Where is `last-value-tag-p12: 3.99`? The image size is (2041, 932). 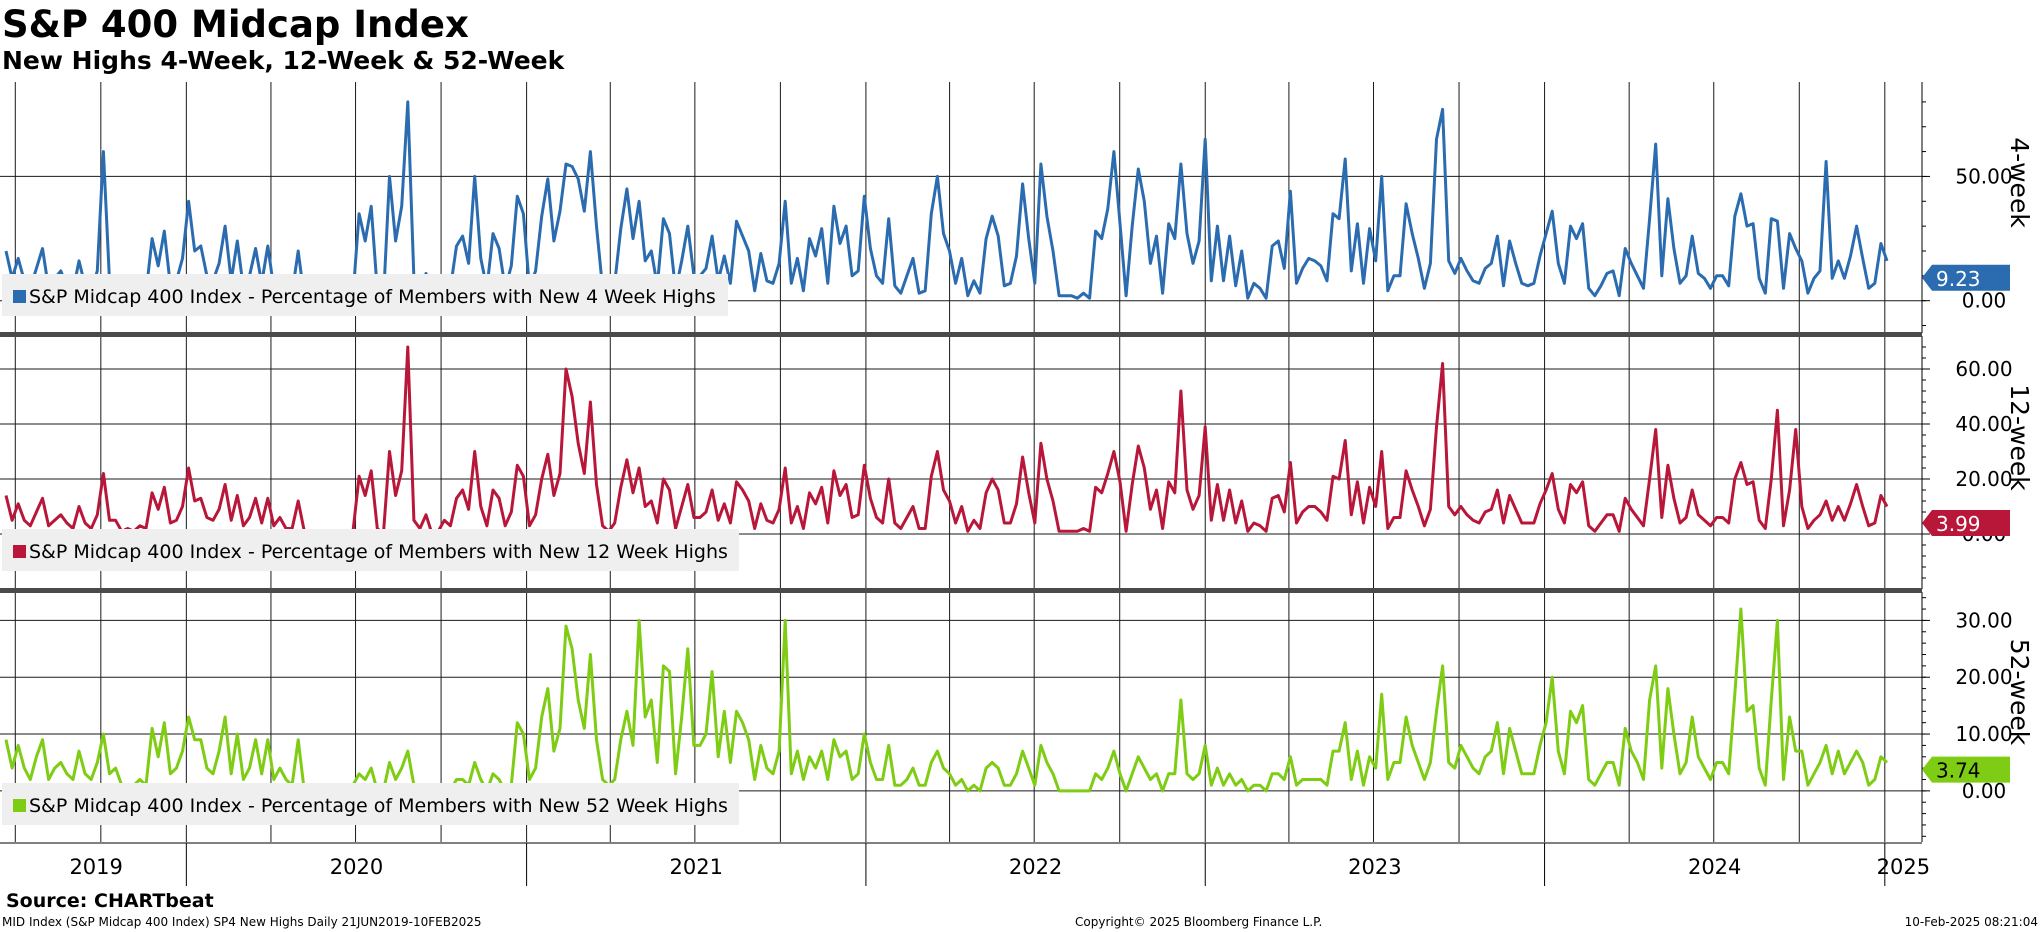 last-value-tag-p12: 3.99 is located at coordinates (1966, 523).